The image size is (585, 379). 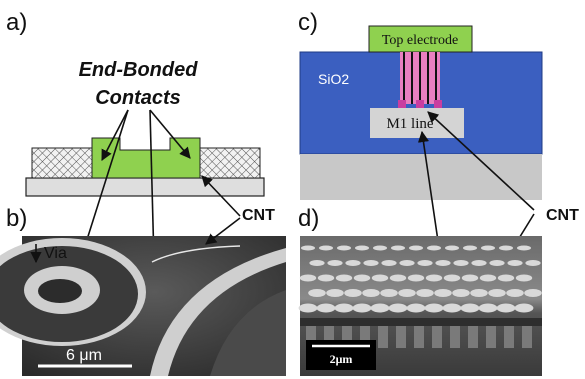 I want to click on via-cross-sections, so click(x=419, y=337).